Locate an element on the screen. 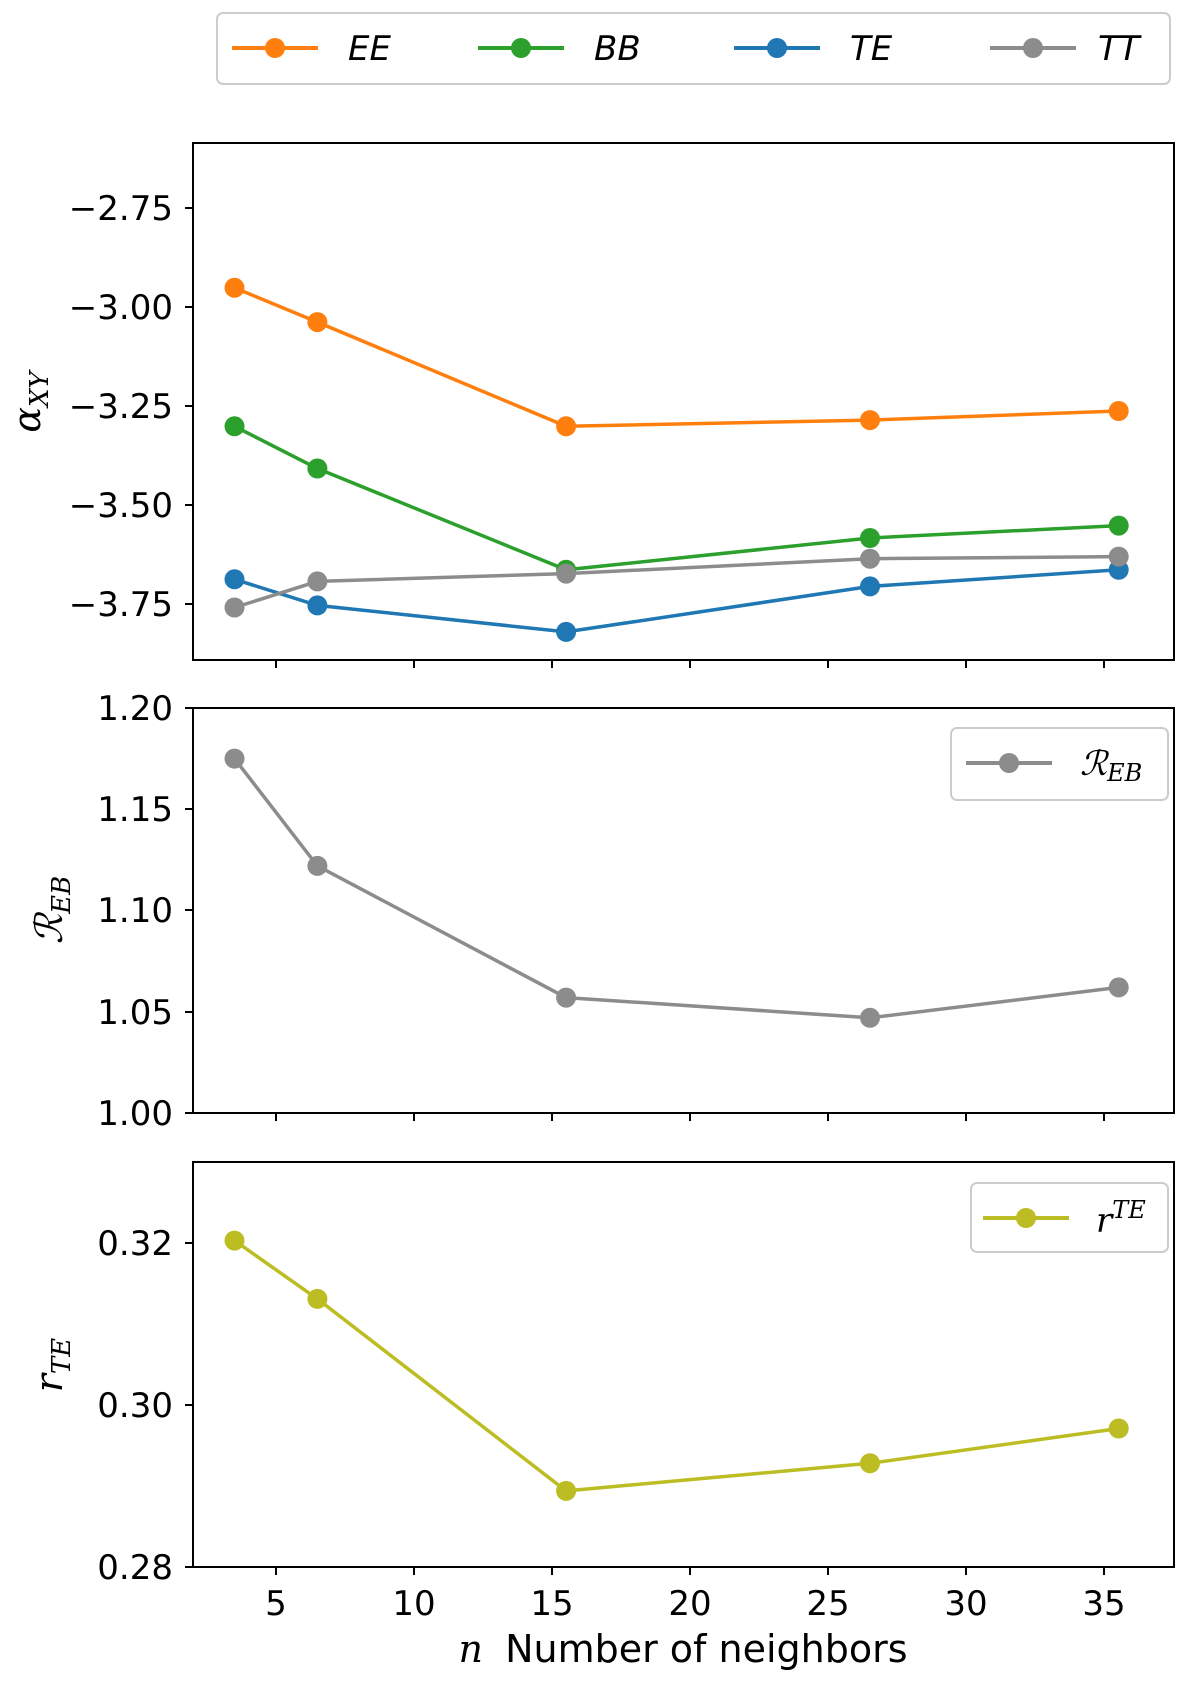  xtick-label: 25 is located at coordinates (827, 1604).